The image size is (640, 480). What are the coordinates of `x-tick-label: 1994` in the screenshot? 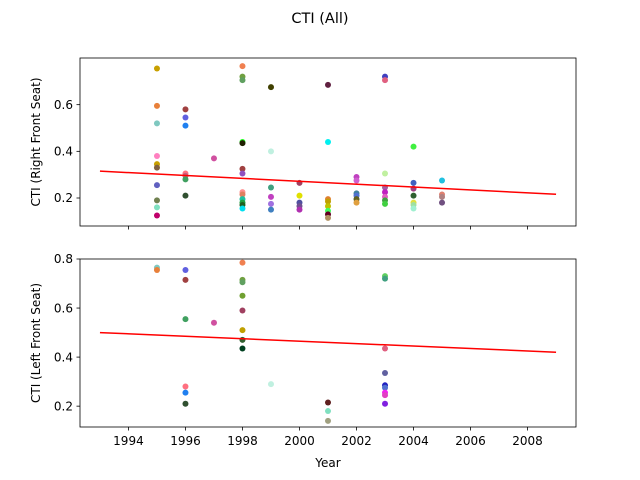 It's located at (128, 441).